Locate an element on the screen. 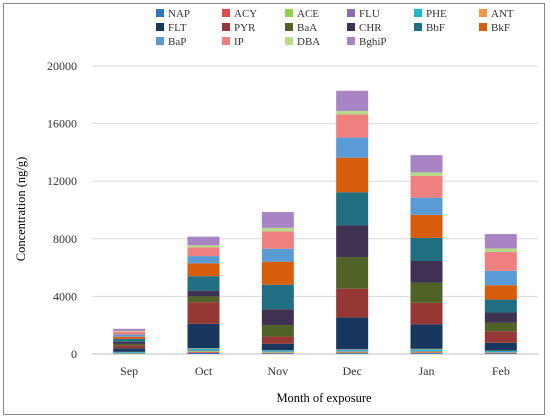 This screenshot has width=550, height=419. bar-segment-baa-nov is located at coordinates (277, 331).